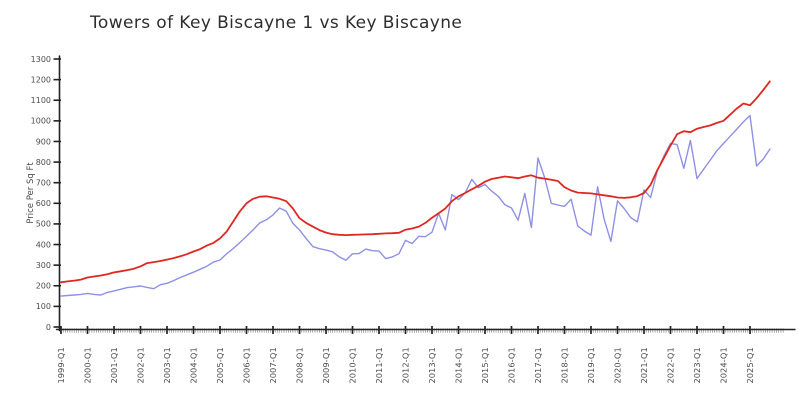 The width and height of the screenshot is (800, 400). I want to click on x-tick-label: 2010-Q1, so click(353, 365).